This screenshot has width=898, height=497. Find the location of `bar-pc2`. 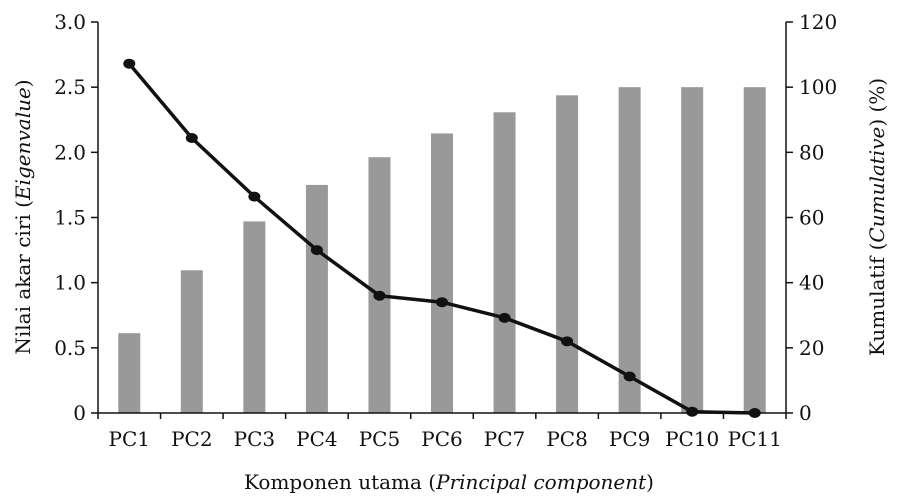

bar-pc2 is located at coordinates (191, 341).